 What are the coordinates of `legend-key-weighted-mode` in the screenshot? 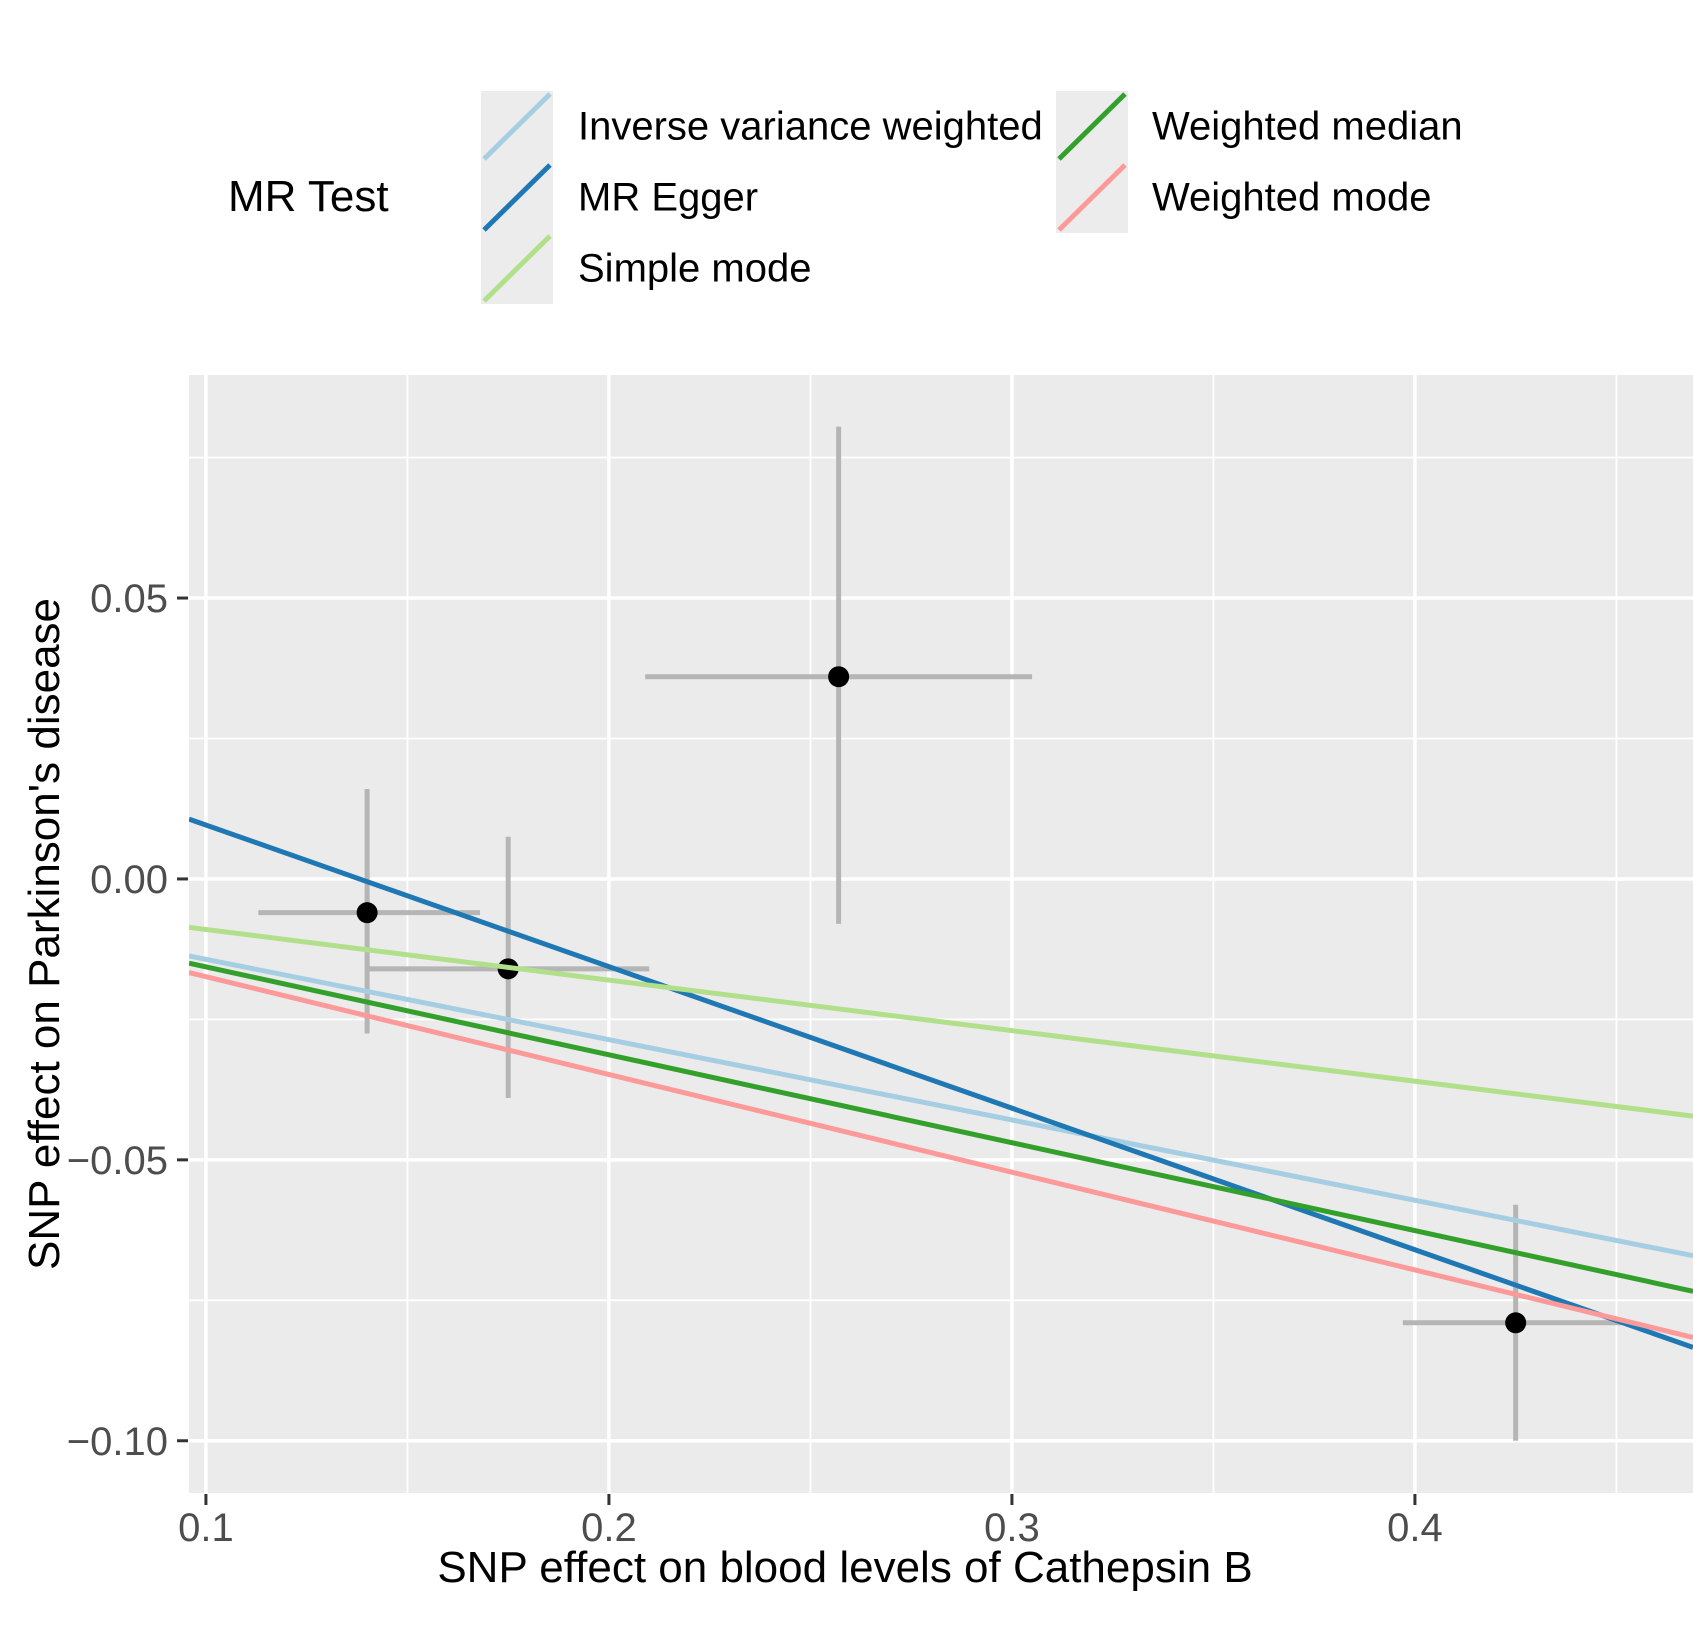 It's located at (1092, 197).